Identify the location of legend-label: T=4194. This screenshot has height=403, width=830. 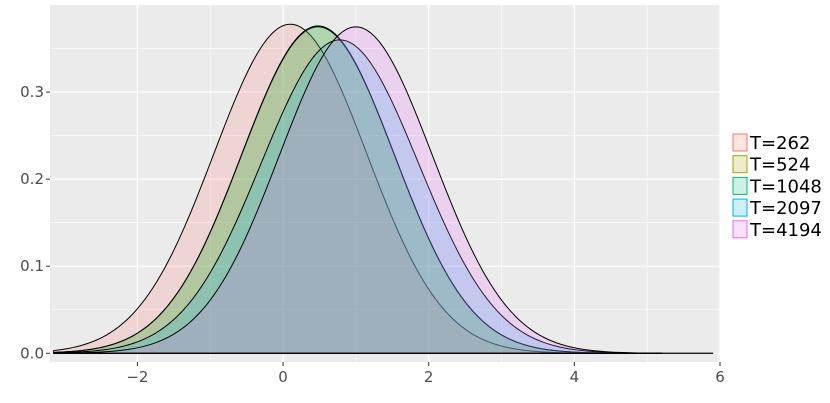
(785, 230).